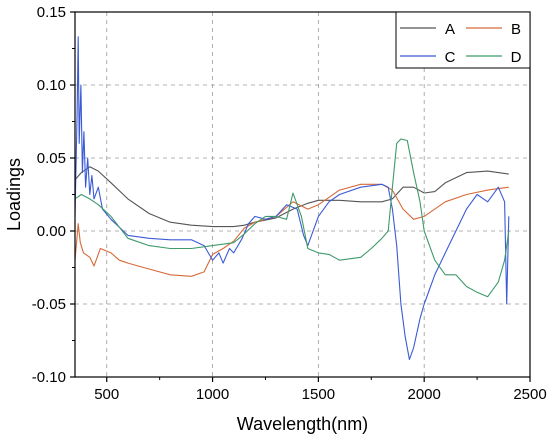 The width and height of the screenshot is (550, 444). I want to click on y-tick-label: -0.10, so click(49, 377).